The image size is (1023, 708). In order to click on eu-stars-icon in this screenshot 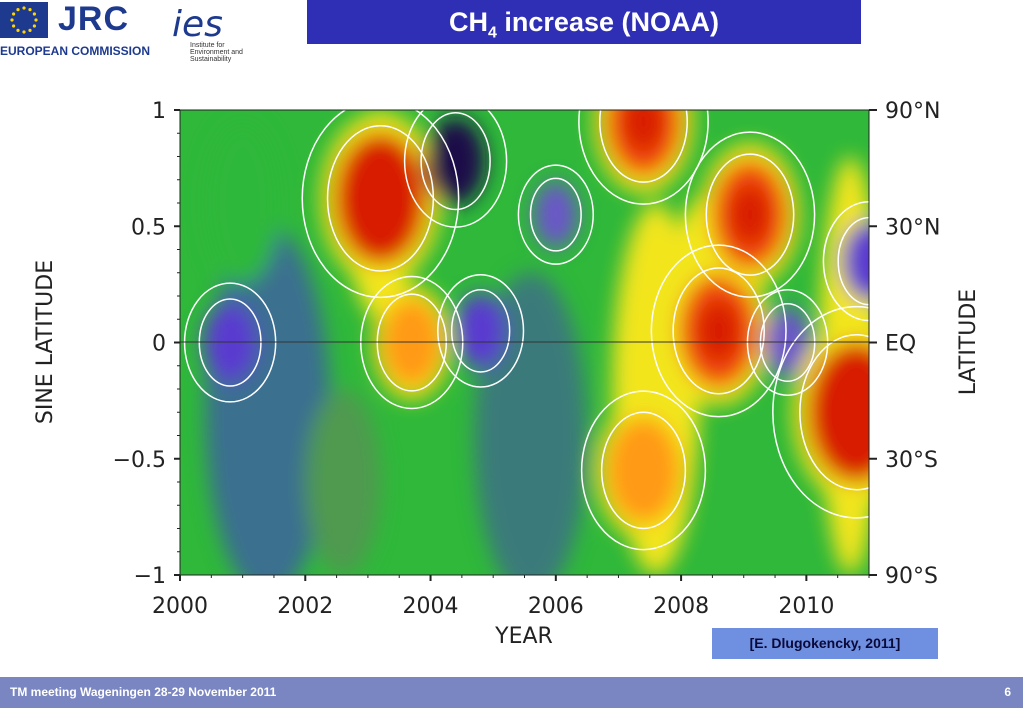, I will do `click(24, 20)`.